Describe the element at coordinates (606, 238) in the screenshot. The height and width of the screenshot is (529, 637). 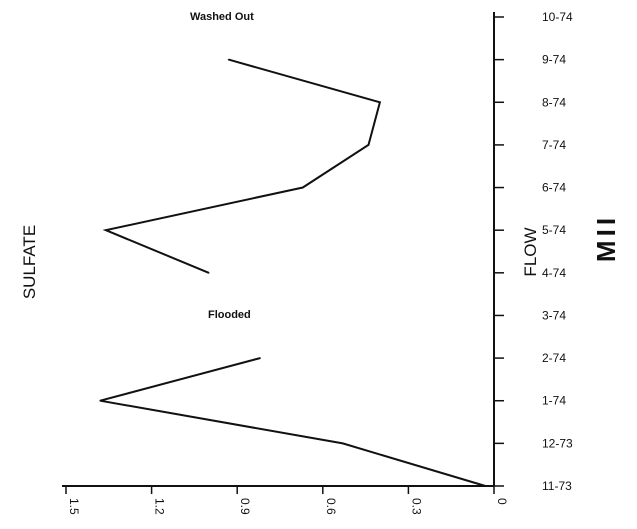
I see `right-large-label: MII` at that location.